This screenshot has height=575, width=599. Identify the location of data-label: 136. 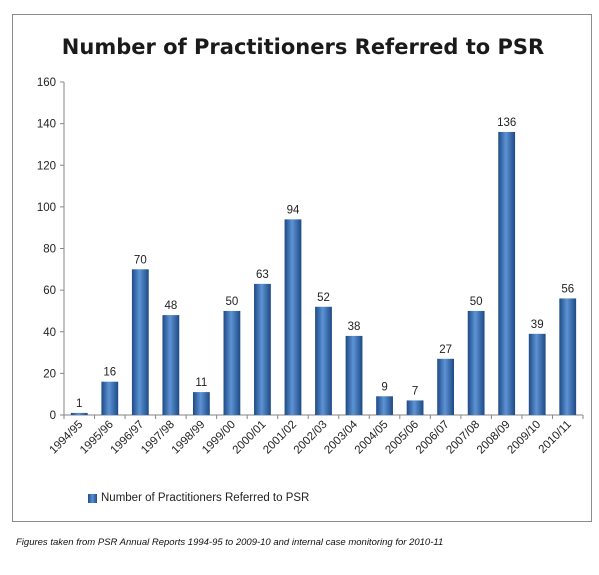
(506, 123).